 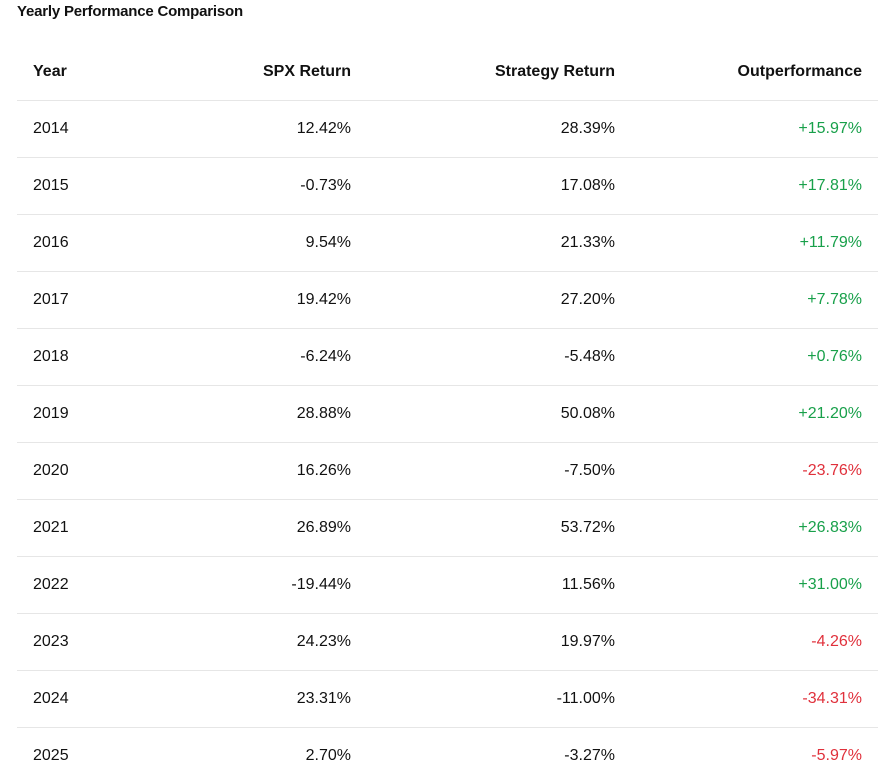 What do you see at coordinates (79, 528) in the screenshot?
I see `cell-year: 2021` at bounding box center [79, 528].